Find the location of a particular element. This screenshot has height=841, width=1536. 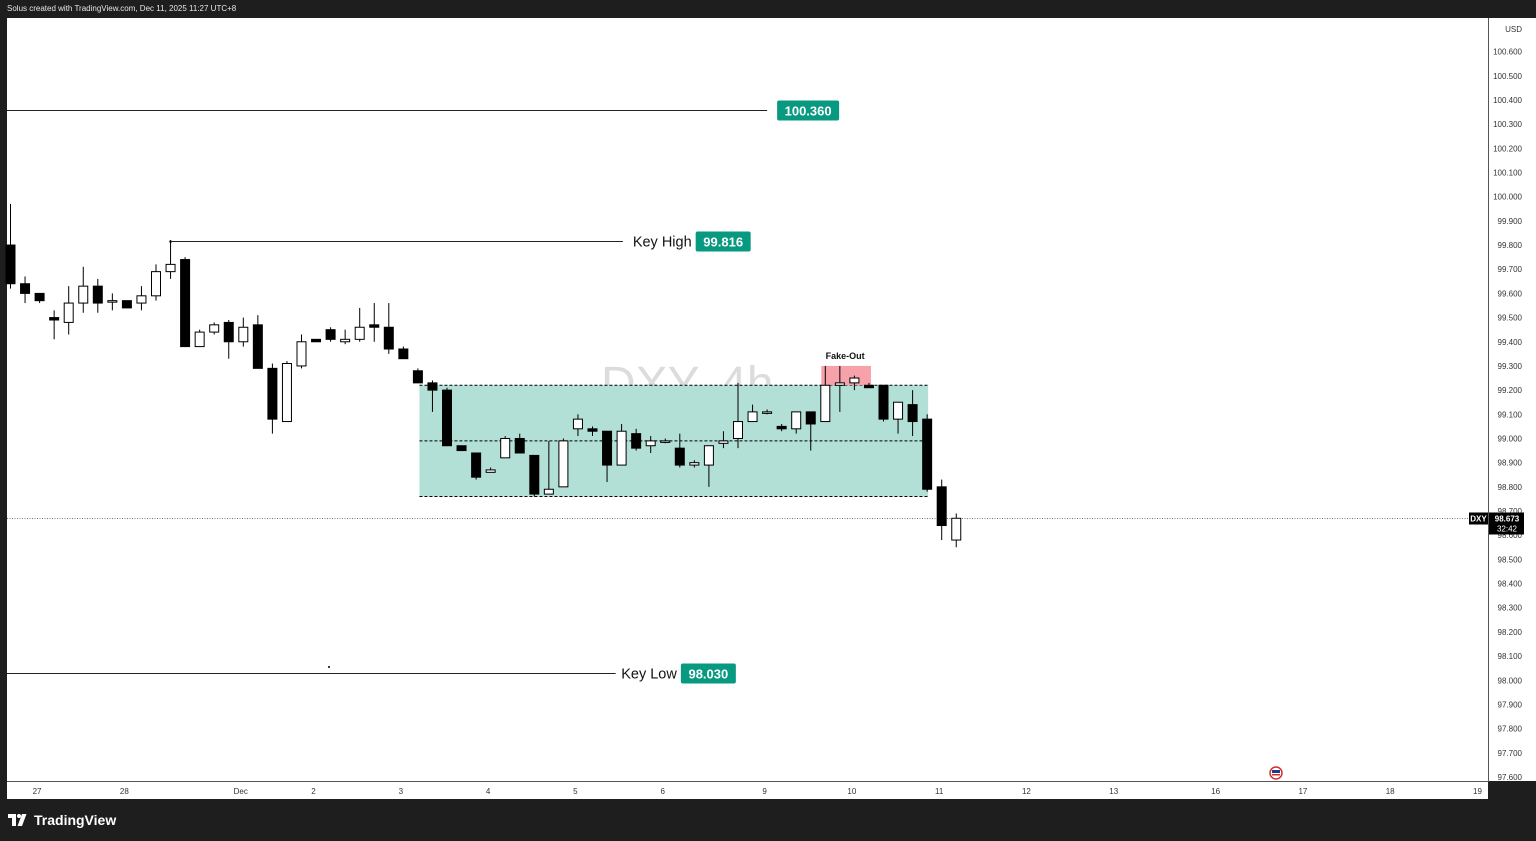

price-tick: 99.000 is located at coordinates (1510, 438).